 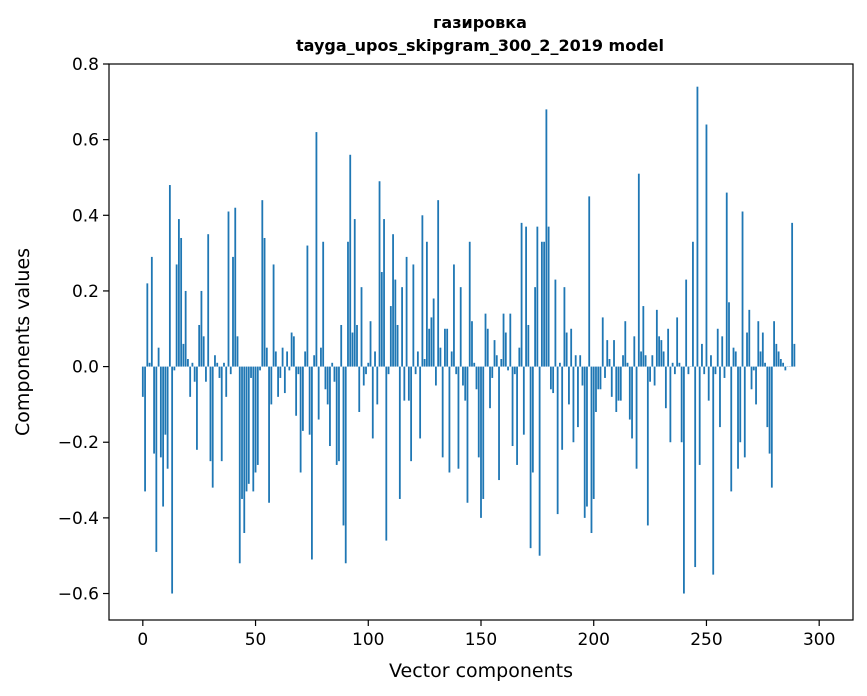 What do you see at coordinates (78, 443) in the screenshot?
I see `y-tick-label: −0.2` at bounding box center [78, 443].